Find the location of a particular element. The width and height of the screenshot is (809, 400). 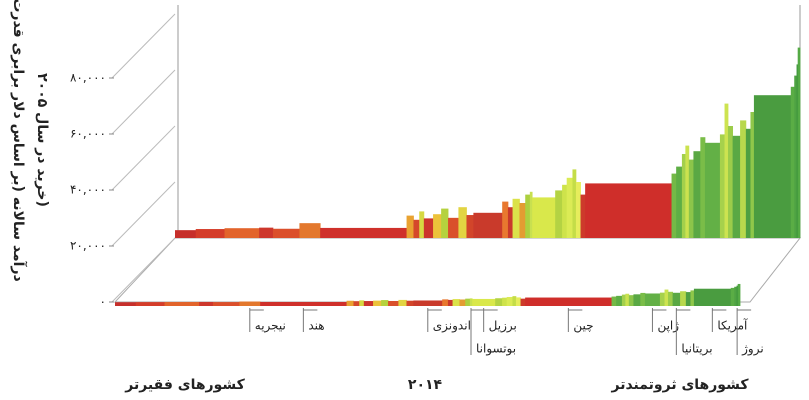

country-label: بوتسوانا is located at coordinates (496, 349).